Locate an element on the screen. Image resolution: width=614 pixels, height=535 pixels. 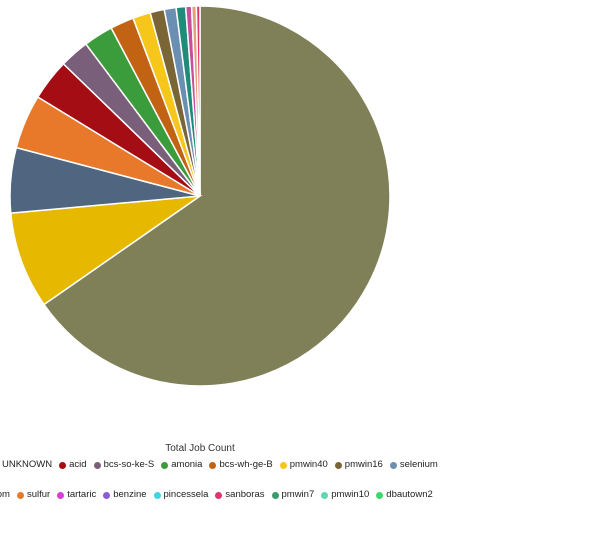
legend-label: pmwin7 is located at coordinates (298, 494).